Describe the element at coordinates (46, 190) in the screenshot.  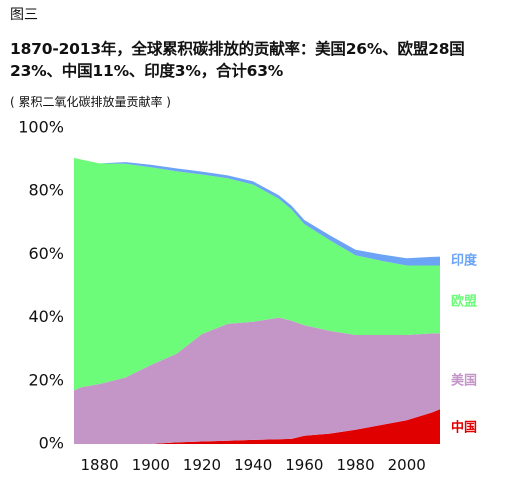
I see `y-tick-label: 80%` at that location.